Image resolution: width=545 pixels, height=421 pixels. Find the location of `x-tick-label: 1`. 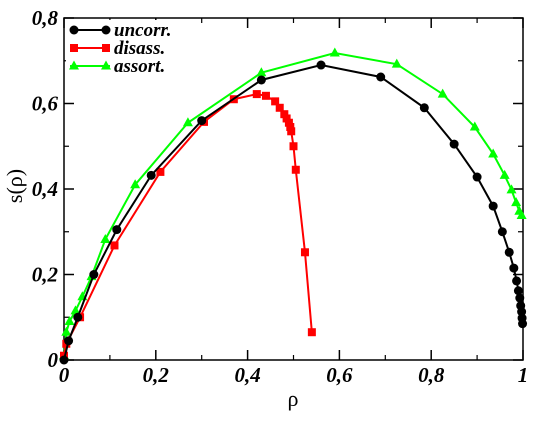

x-tick-label: 1 is located at coordinates (523, 375).